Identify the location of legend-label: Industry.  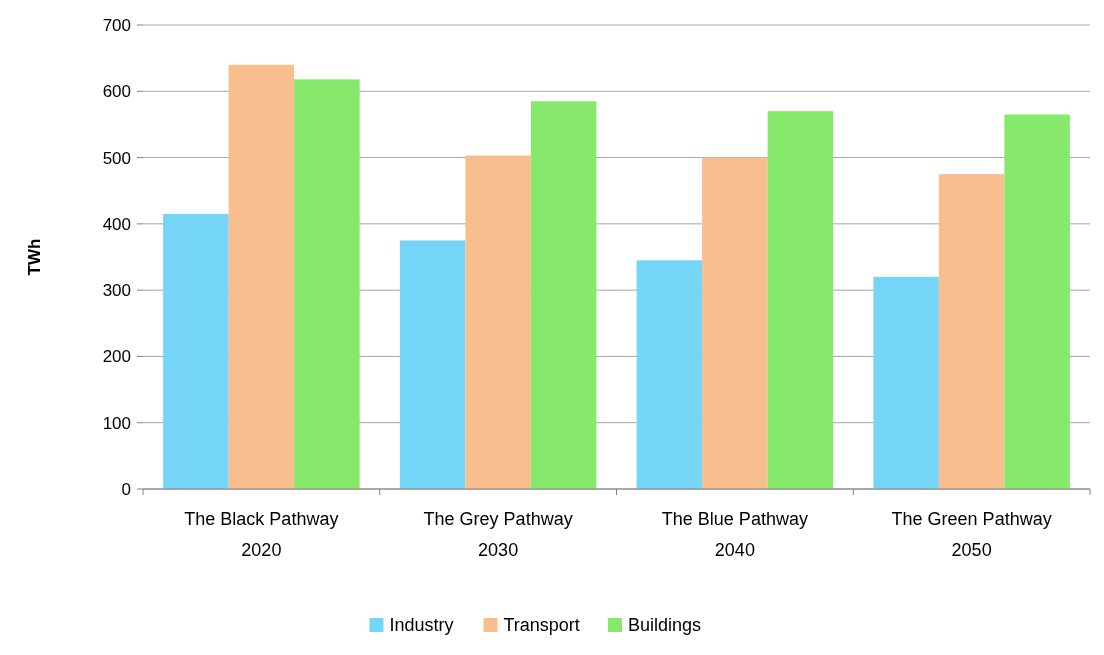
(421, 625).